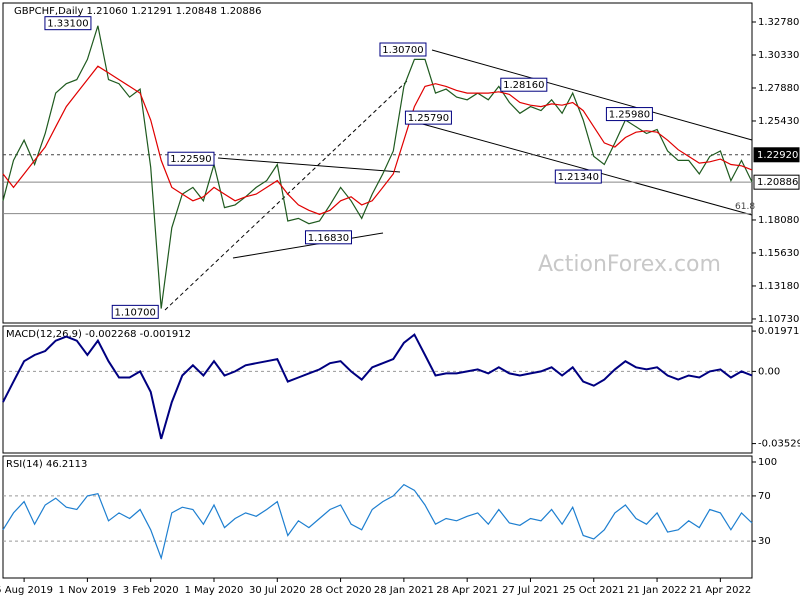  Describe the element at coordinates (341, 590) in the screenshot. I see `x-tick-label: 28 Oct 2020` at that location.